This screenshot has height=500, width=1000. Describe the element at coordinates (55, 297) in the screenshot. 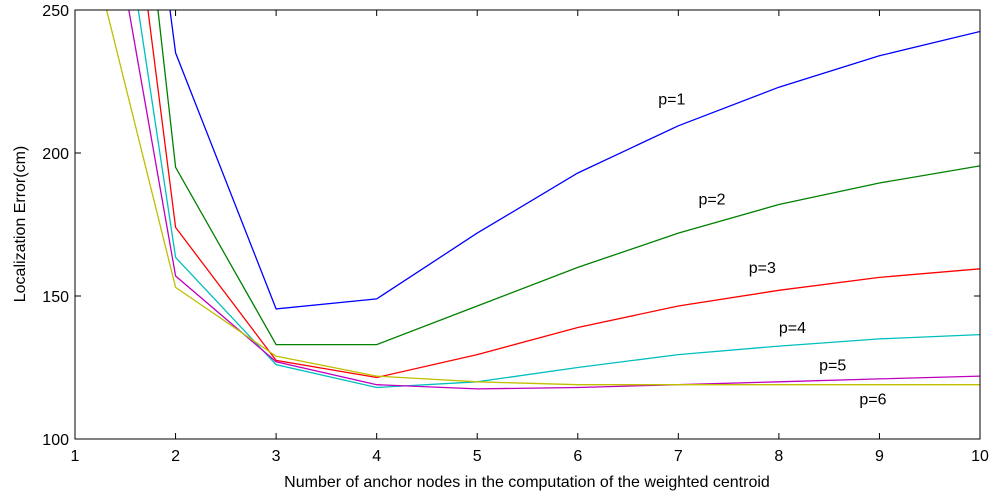

I see `y-tick-label: 150` at that location.